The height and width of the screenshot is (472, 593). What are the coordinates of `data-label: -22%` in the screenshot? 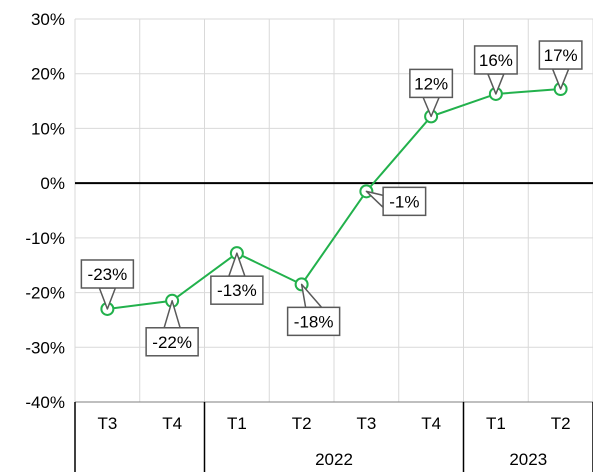 It's located at (172, 342).